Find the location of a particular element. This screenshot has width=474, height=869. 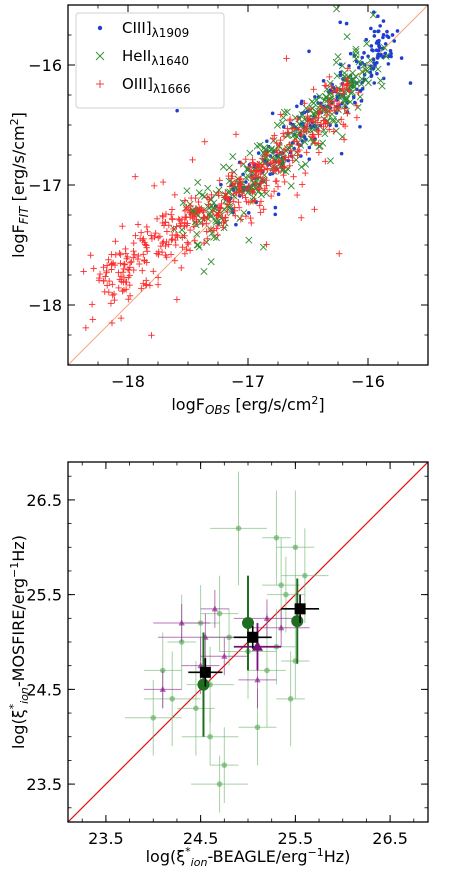

bottom-y-tick-label: 24.5 is located at coordinates (44, 689).